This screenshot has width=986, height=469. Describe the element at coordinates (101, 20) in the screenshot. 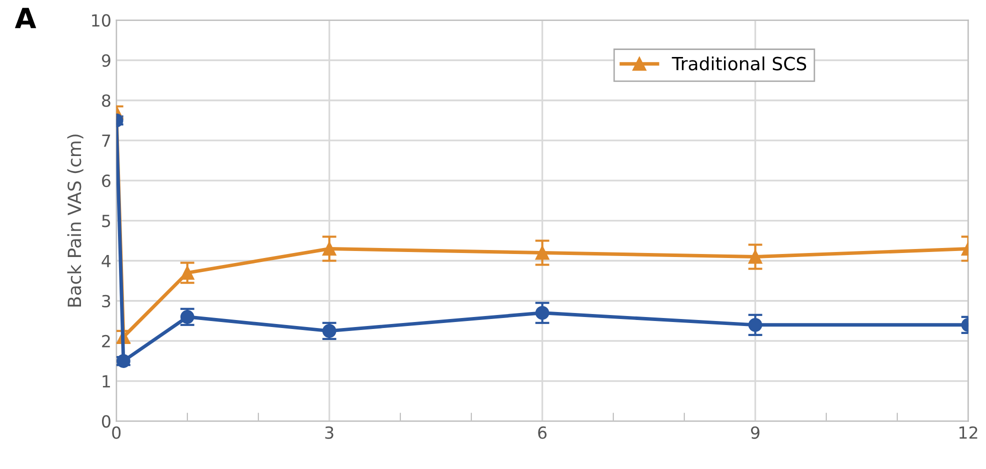

I see `y-tick-label: 10` at that location.